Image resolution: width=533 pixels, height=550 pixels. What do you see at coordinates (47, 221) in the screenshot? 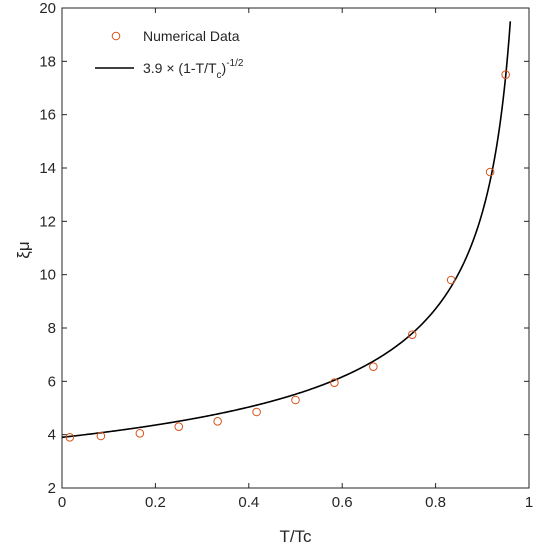
I see `y-tick-label: 12` at bounding box center [47, 221].